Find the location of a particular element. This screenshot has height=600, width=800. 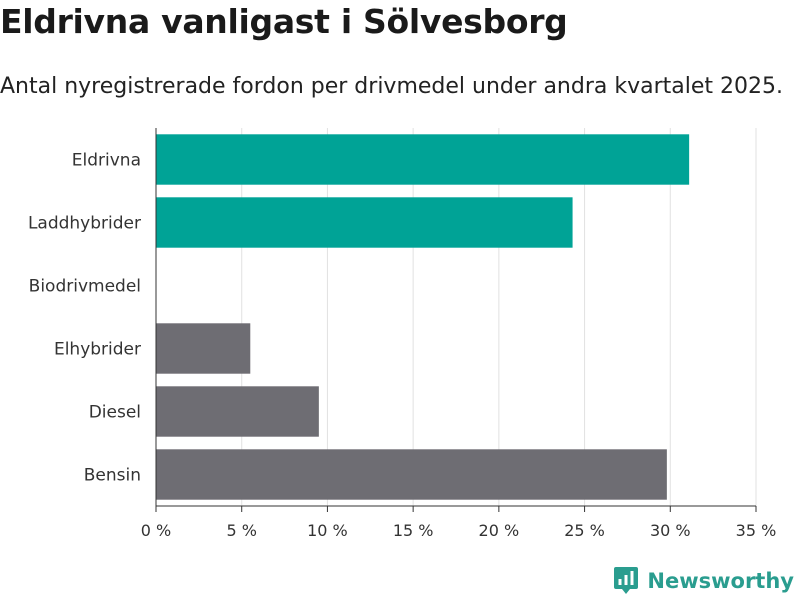

category-label-laddhybrider: Laddhybrider is located at coordinates (84, 224).